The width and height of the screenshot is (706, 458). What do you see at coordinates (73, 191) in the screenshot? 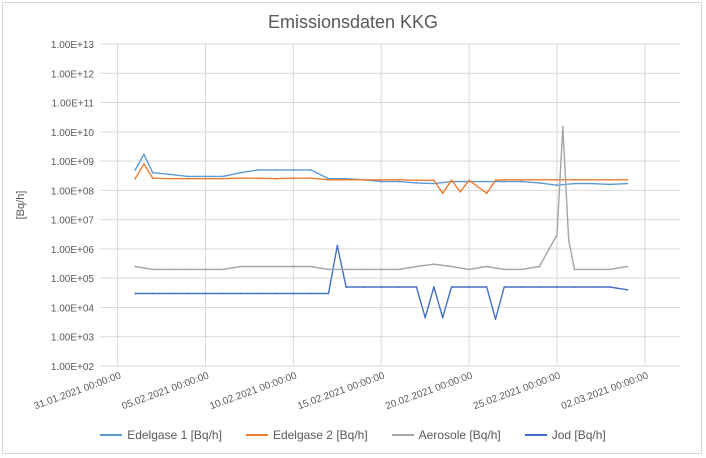
I see `y-tick-label: 1.00E+08` at bounding box center [73, 191].